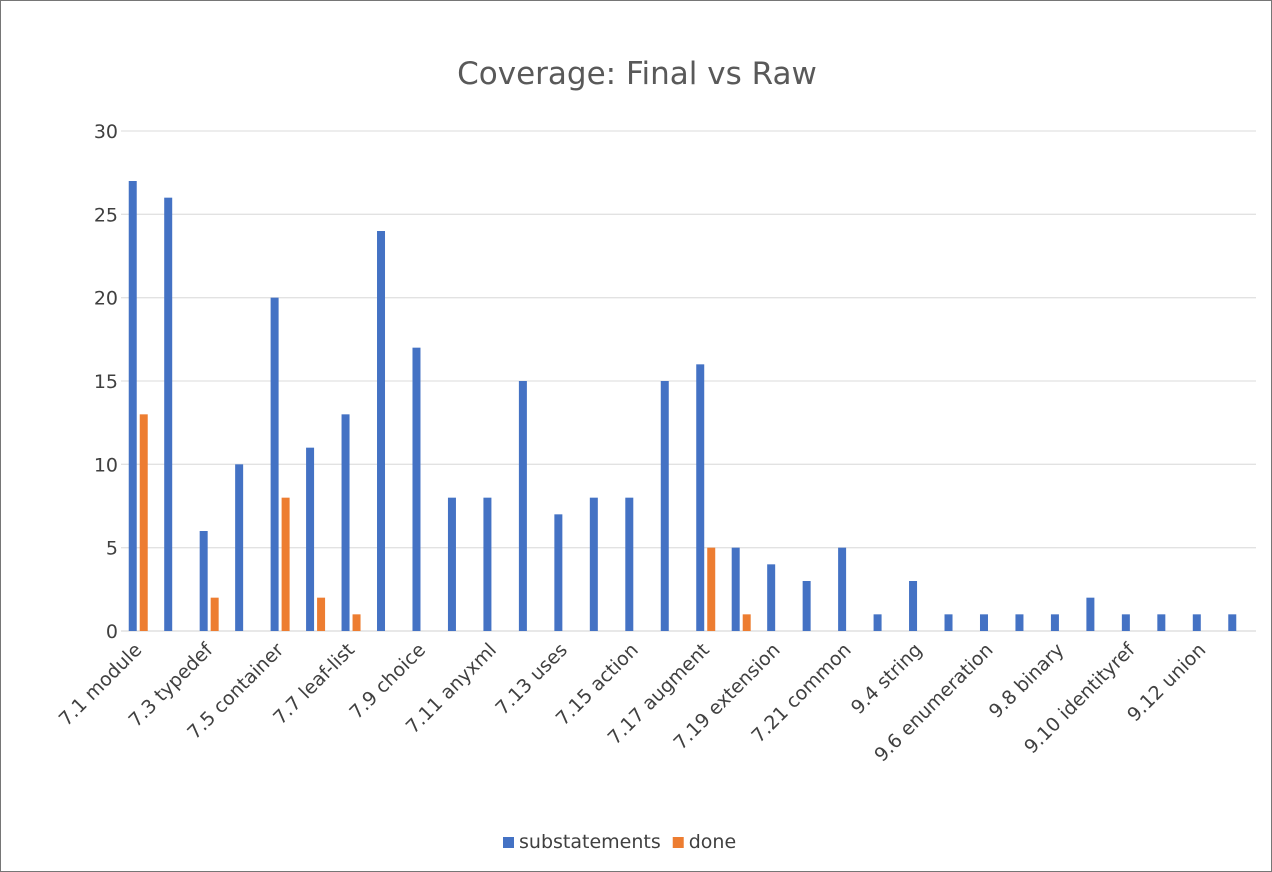 This screenshot has height=872, width=1272. What do you see at coordinates (112, 632) in the screenshot?
I see `y-tick-label: 0` at bounding box center [112, 632].